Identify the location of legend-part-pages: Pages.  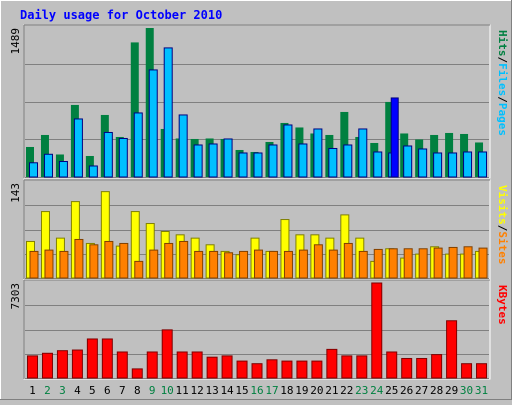
(502, 119).